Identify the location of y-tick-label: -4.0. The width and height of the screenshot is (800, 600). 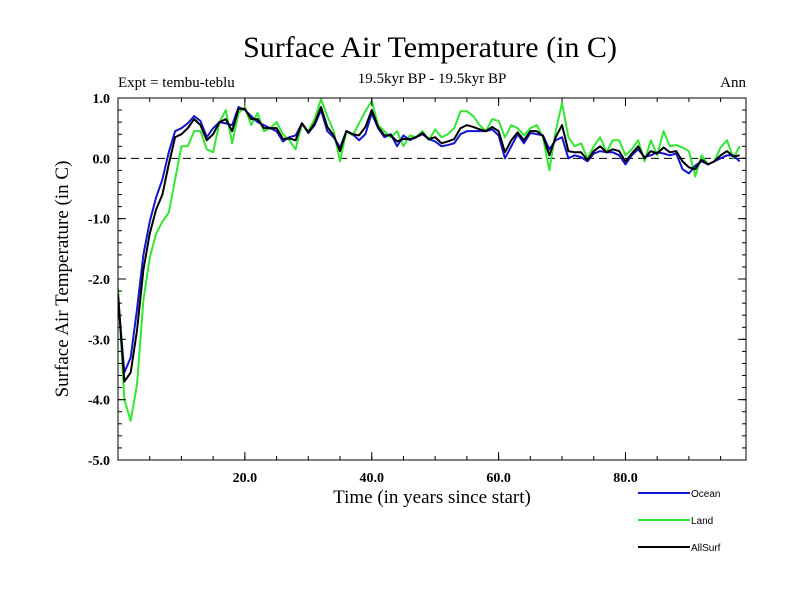
(99, 401).